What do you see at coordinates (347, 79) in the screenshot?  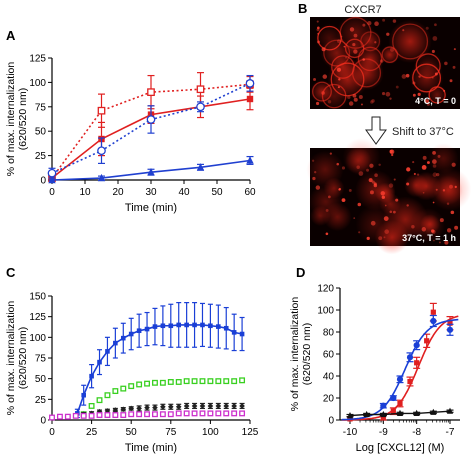 I see `cell-membrane` at bounding box center [347, 79].